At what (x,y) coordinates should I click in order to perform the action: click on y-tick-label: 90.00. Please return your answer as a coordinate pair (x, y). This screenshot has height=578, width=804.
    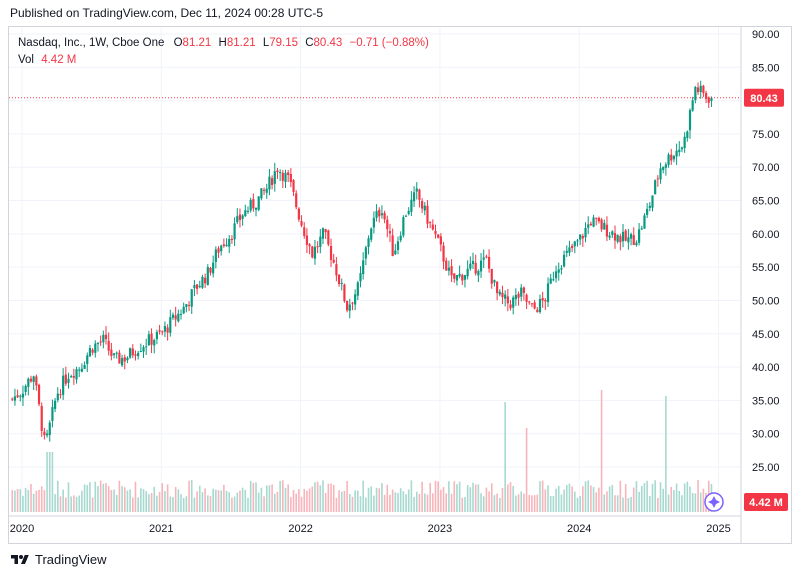
    Looking at the image, I should click on (766, 35).